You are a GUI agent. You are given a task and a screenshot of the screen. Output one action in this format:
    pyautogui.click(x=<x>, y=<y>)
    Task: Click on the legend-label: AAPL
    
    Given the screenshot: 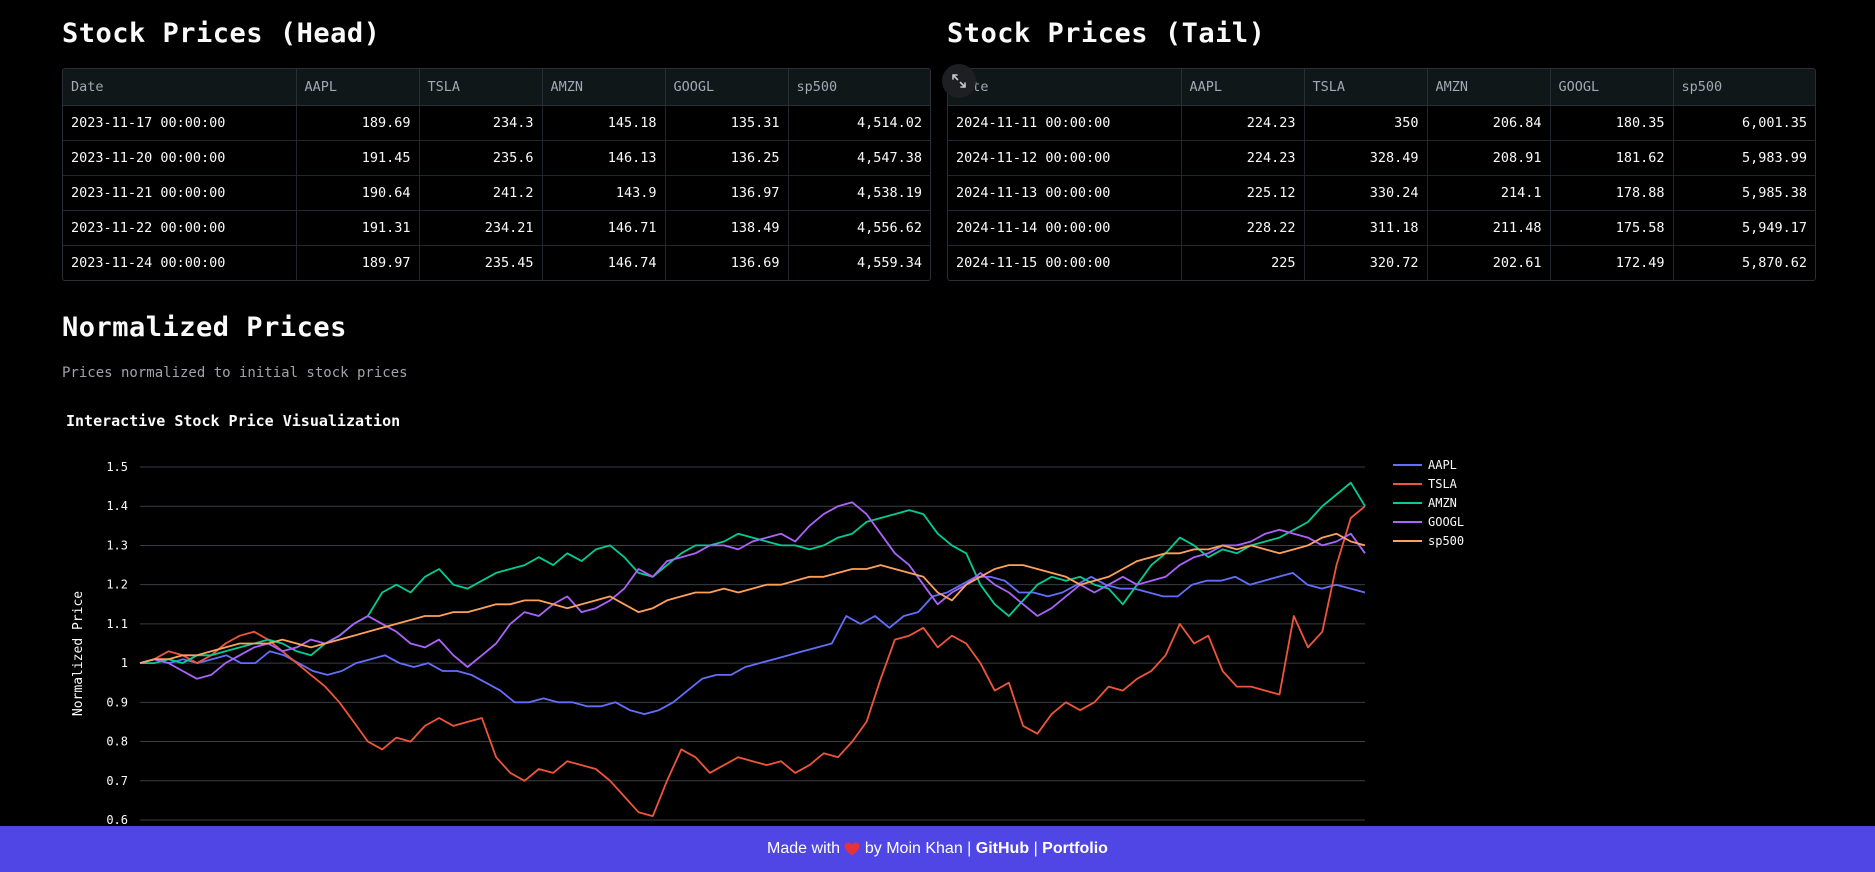 What is the action you would take?
    pyautogui.click(x=1442, y=465)
    